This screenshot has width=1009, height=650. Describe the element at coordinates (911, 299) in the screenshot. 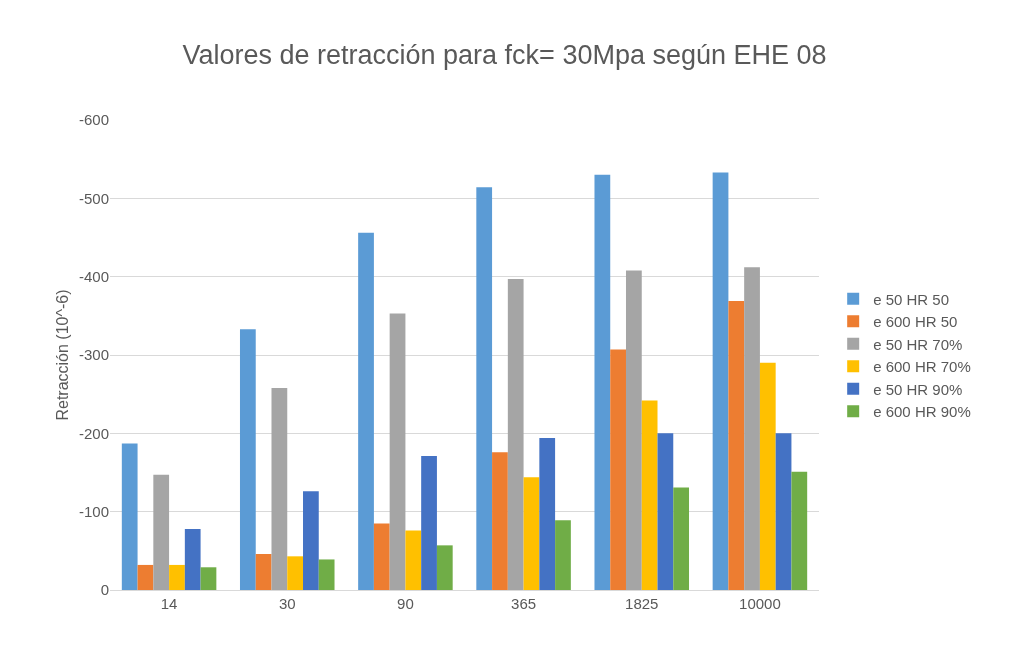

I see `legend-label: e 50 HR 50` at that location.